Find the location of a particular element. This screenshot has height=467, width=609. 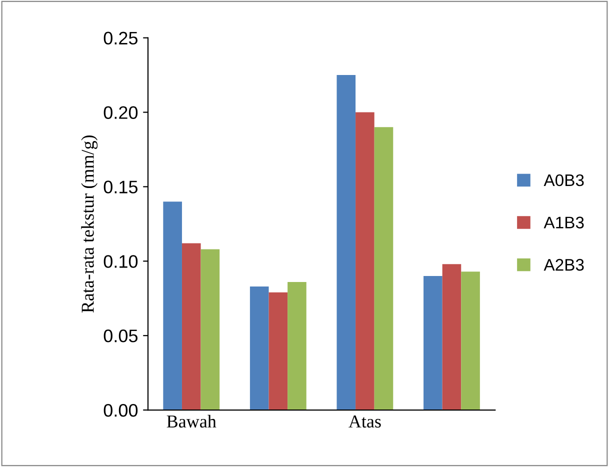

y-tick-label: 0.05 is located at coordinates (121, 336).